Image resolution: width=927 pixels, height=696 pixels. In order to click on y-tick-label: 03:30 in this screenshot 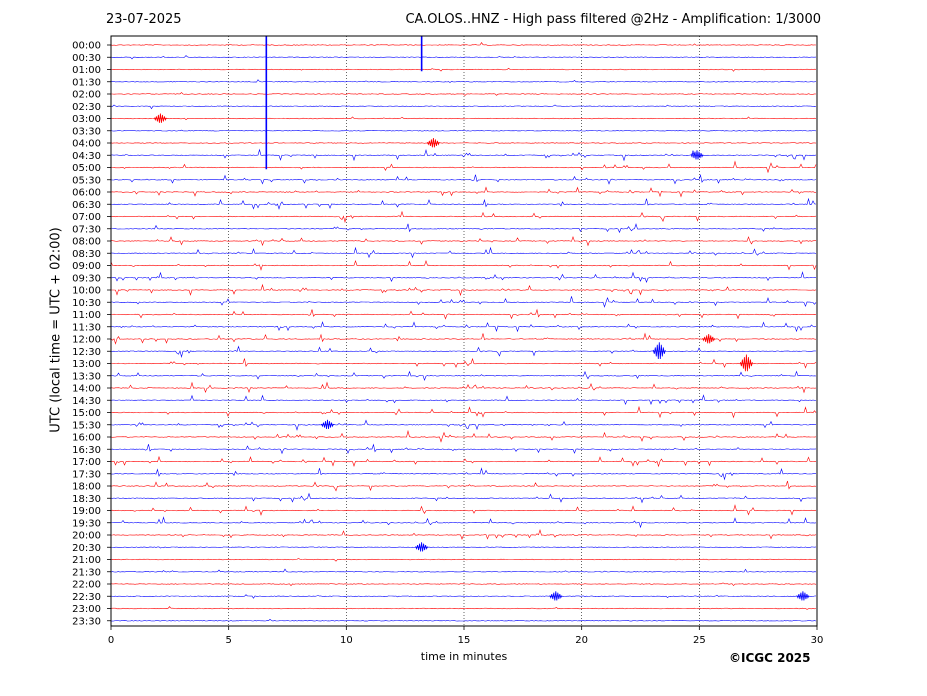, I will do `click(86, 131)`.